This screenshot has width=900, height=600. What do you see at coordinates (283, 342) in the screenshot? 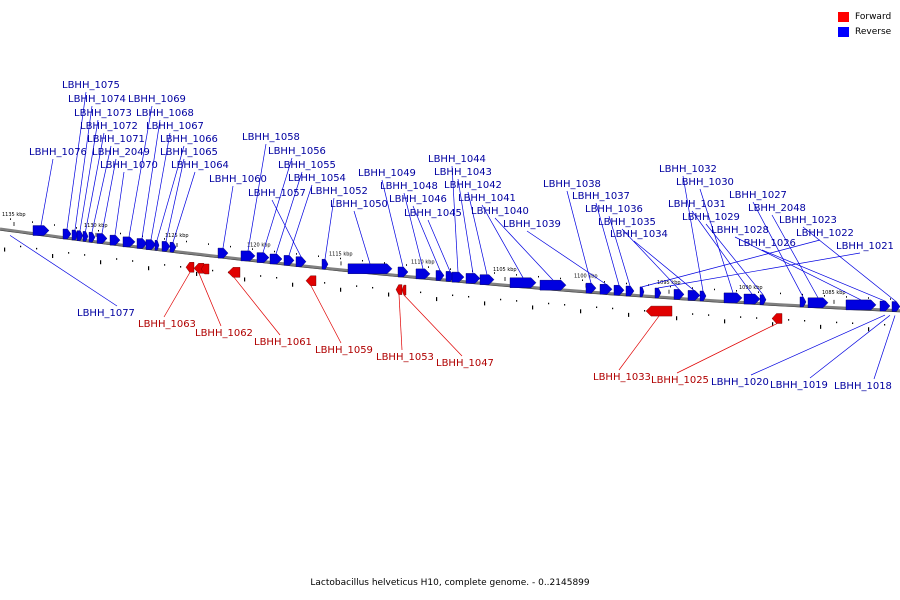
I see `gene-label-forward: LBHH_1061` at bounding box center [283, 342].